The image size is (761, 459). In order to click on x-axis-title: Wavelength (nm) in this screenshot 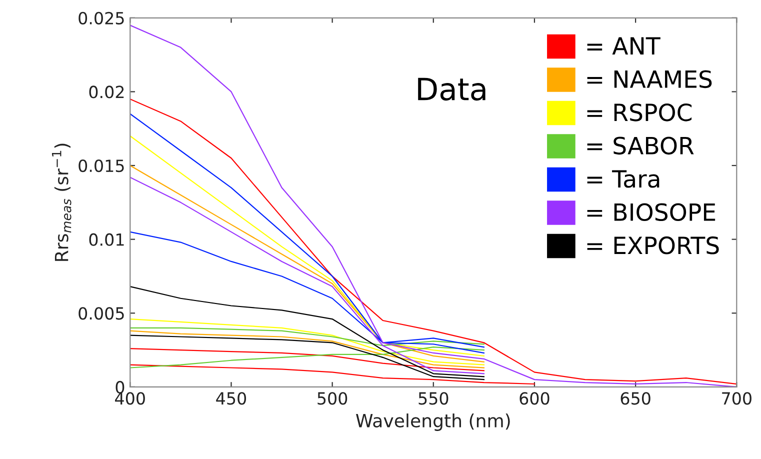, I will do `click(433, 422)`.